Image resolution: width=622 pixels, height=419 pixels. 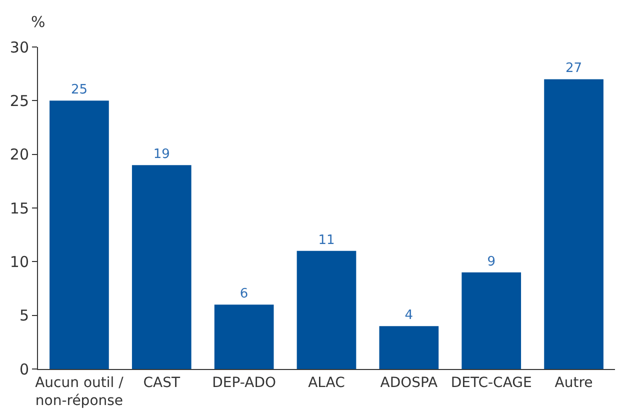 I want to click on data-label: 11, so click(x=326, y=240).